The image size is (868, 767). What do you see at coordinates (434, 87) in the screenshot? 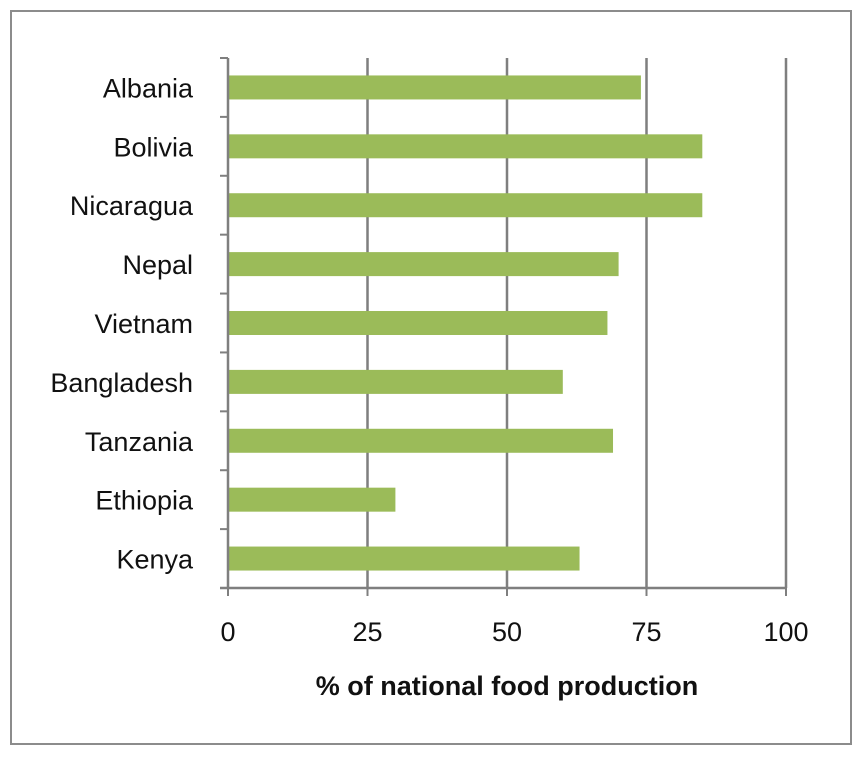
I see `bar-albania` at bounding box center [434, 87].